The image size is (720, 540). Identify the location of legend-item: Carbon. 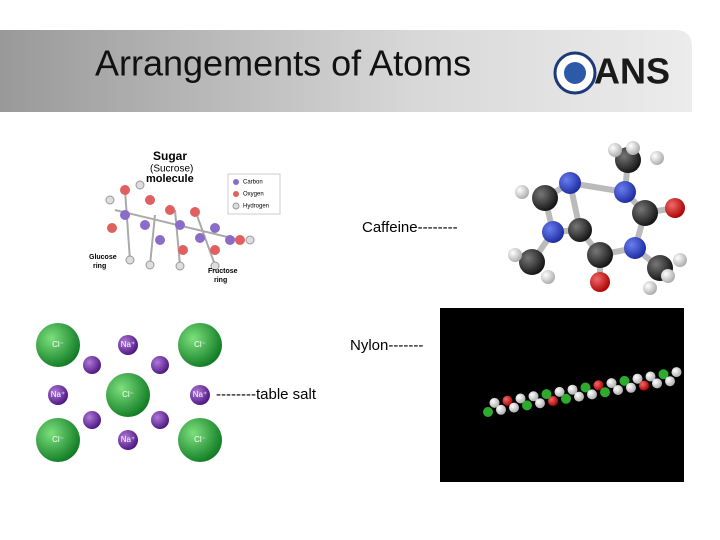
(253, 183).